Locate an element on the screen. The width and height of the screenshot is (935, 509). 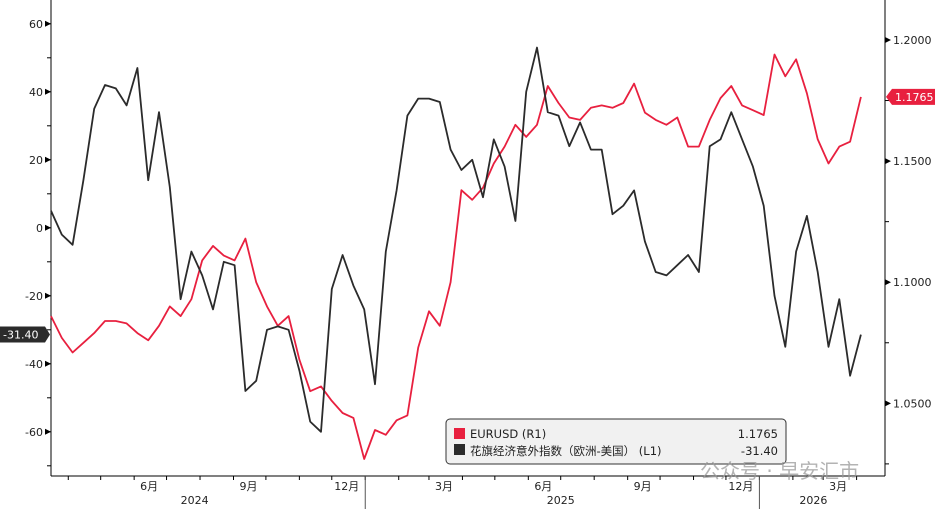
surprise-last-value: -31.40 is located at coordinates (20, 335).